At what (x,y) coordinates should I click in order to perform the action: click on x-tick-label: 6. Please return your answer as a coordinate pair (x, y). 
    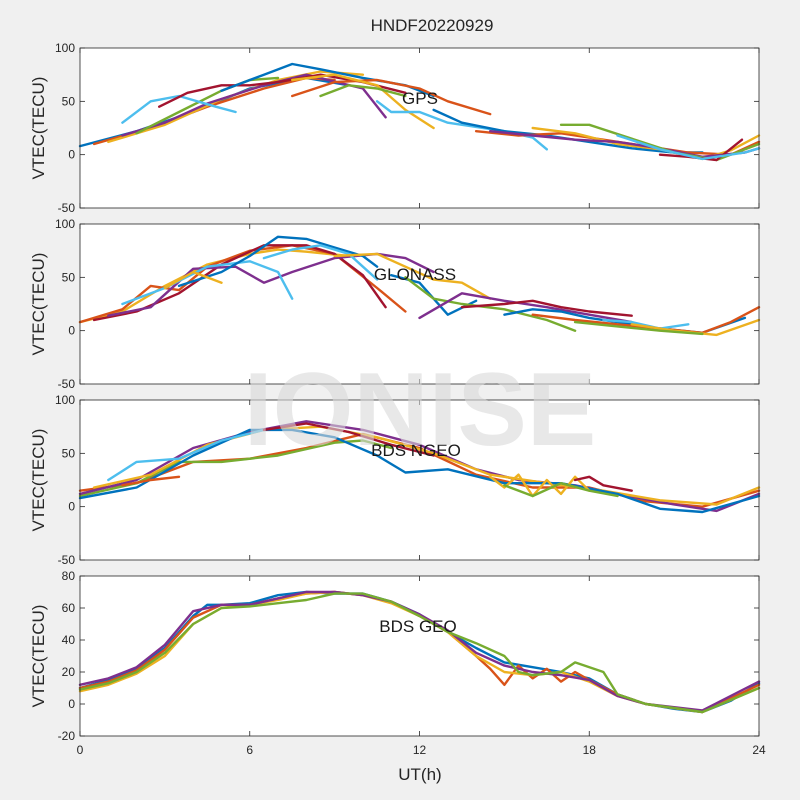
    Looking at the image, I should click on (249, 750).